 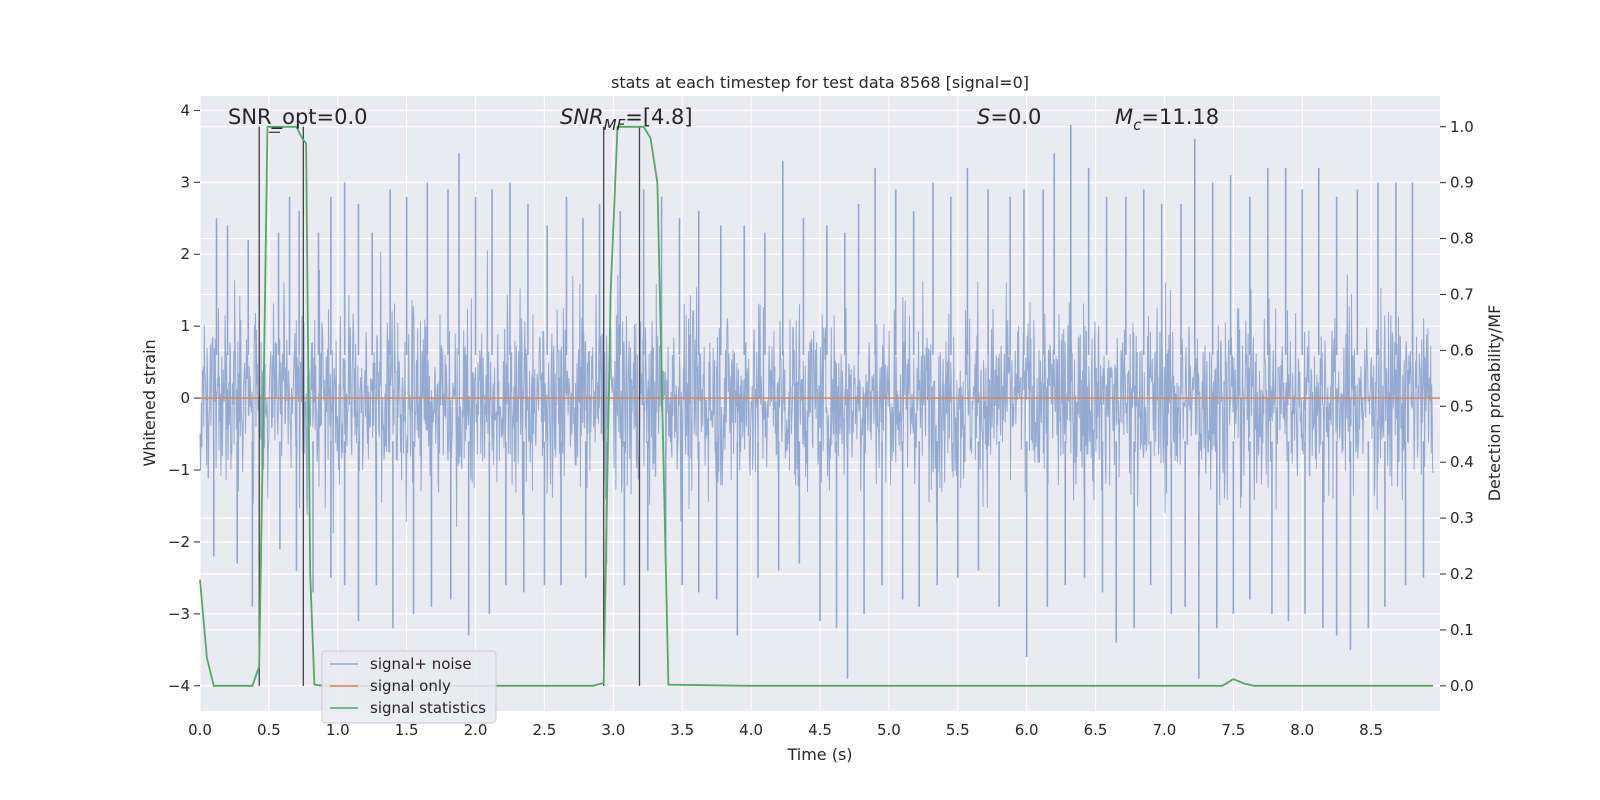 I want to click on annotation-snr-mf-value: =[4.8], so click(x=658, y=117).